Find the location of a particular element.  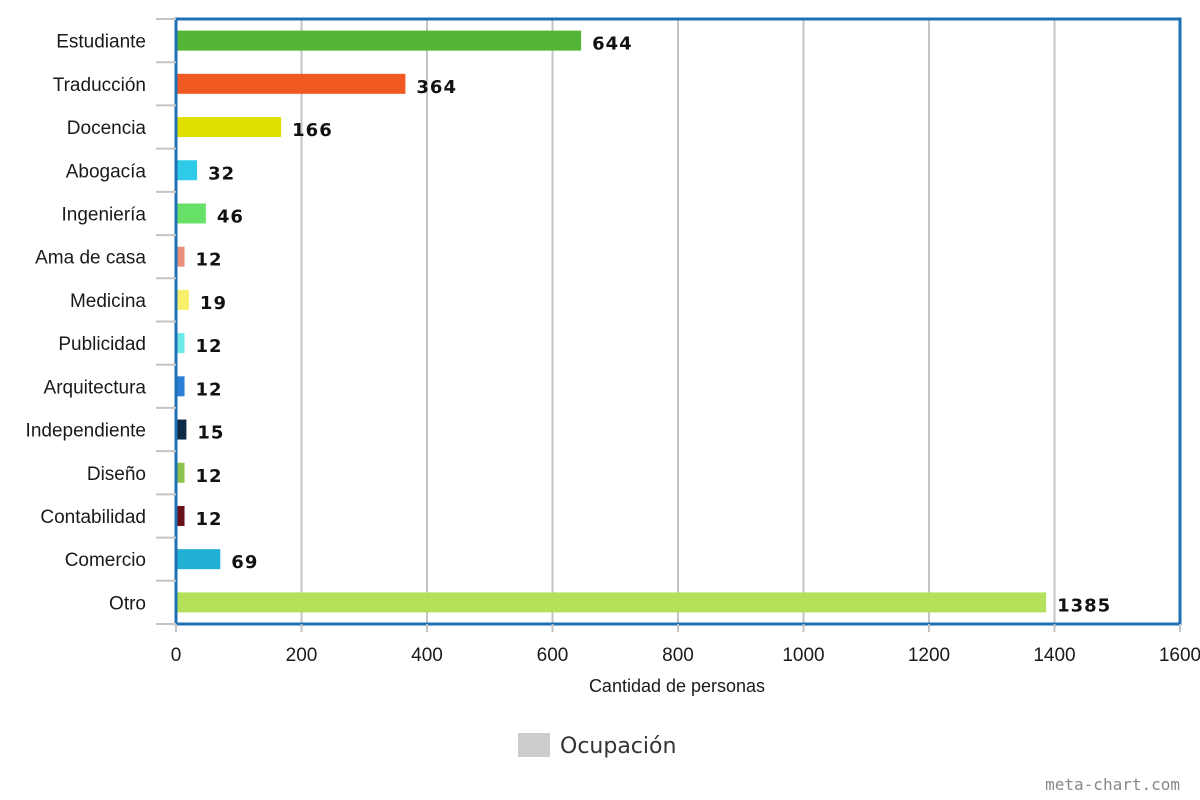

data-label: 46 is located at coordinates (230, 216).